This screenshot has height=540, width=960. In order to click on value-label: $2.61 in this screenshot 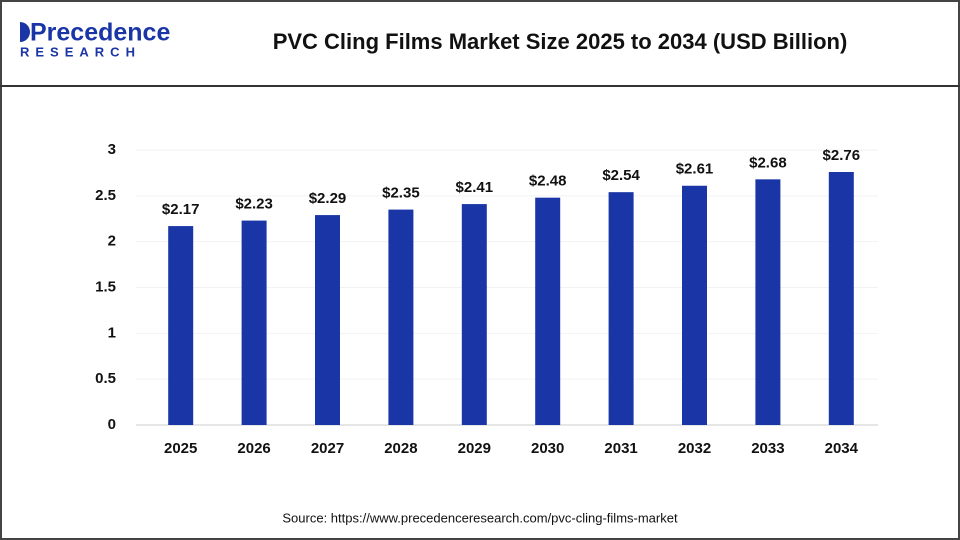, I will do `click(695, 169)`.